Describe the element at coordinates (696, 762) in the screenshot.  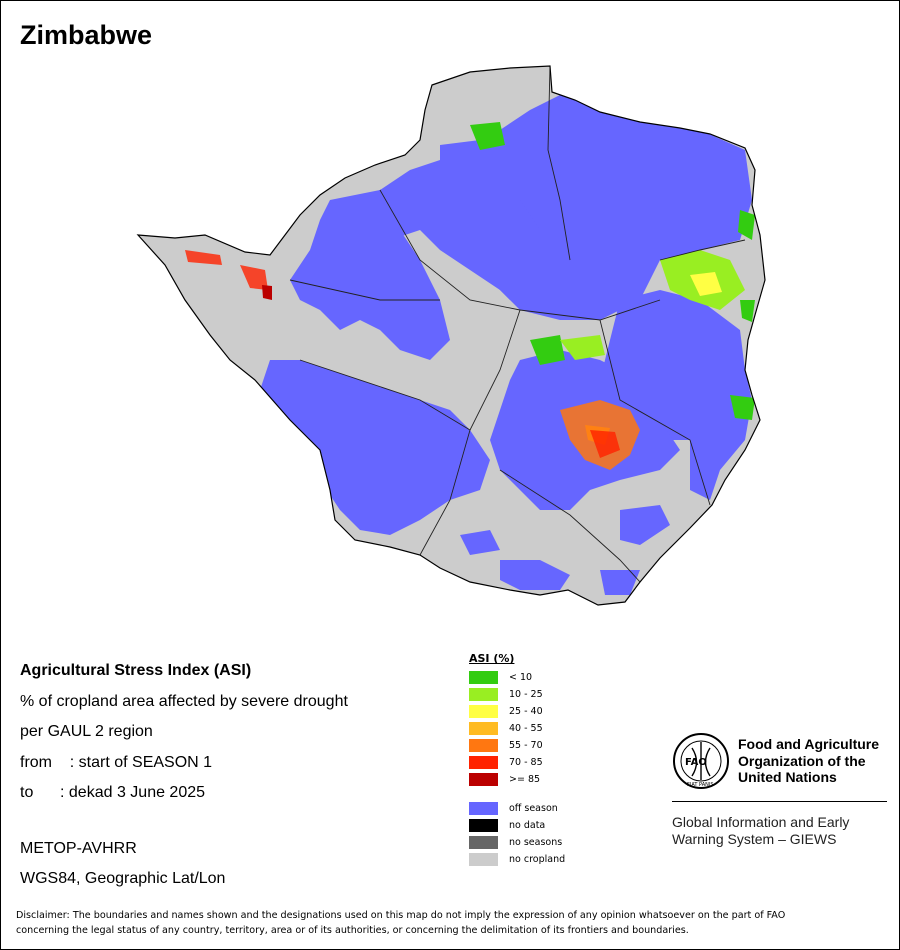
I see `fao-logo-letters: FAO` at that location.